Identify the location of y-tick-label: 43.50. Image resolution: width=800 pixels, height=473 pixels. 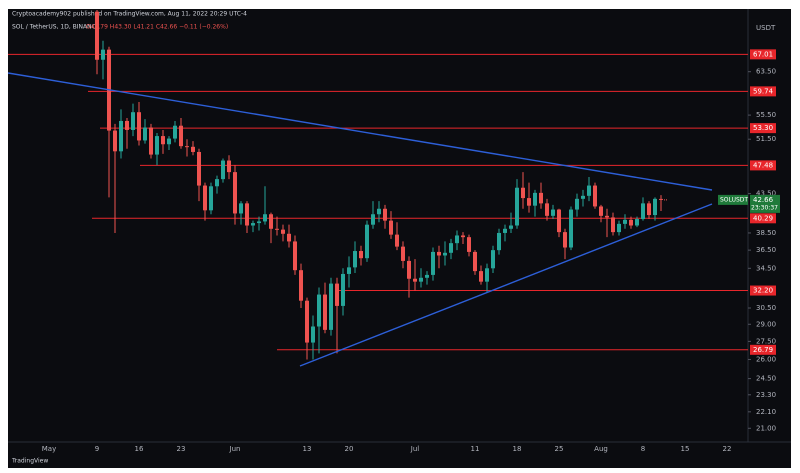
(766, 194).